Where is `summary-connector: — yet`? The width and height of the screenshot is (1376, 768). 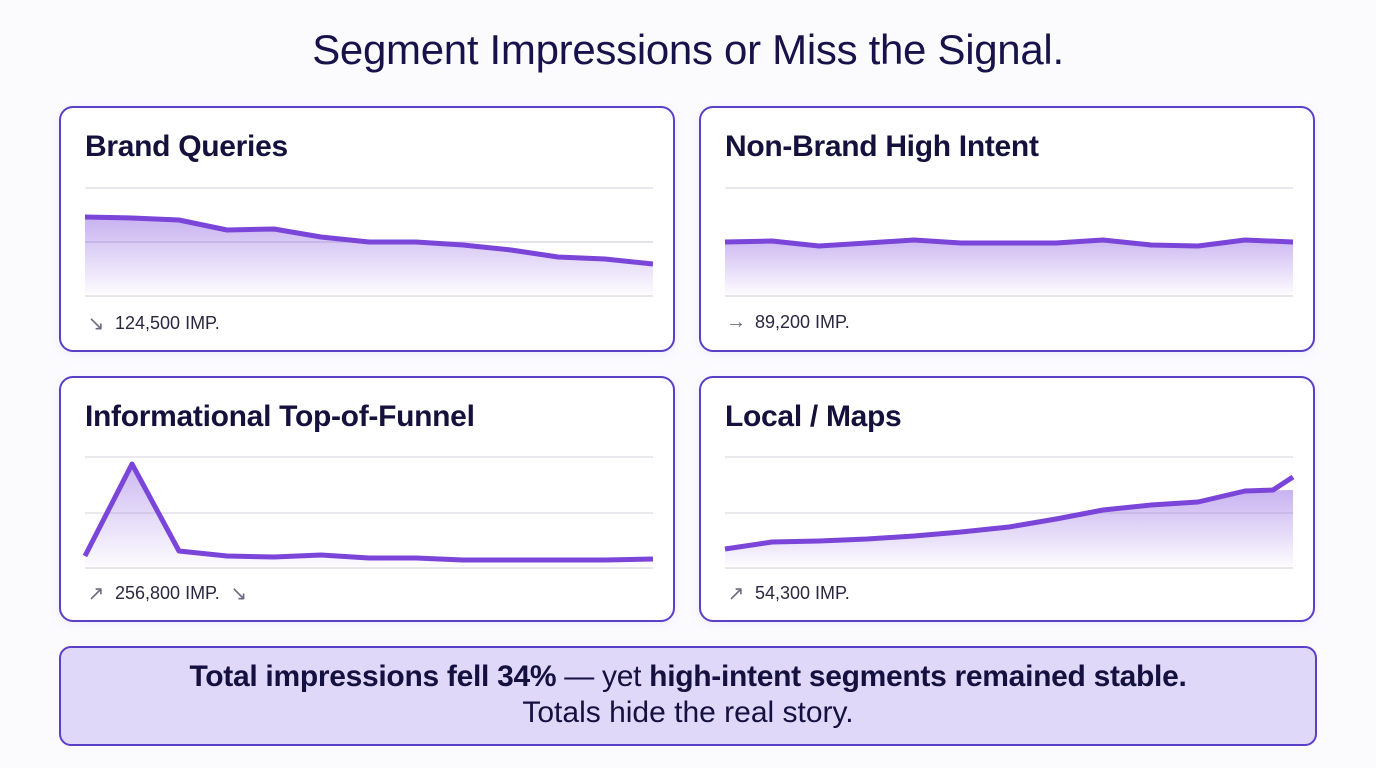
summary-connector: — yet is located at coordinates (603, 676).